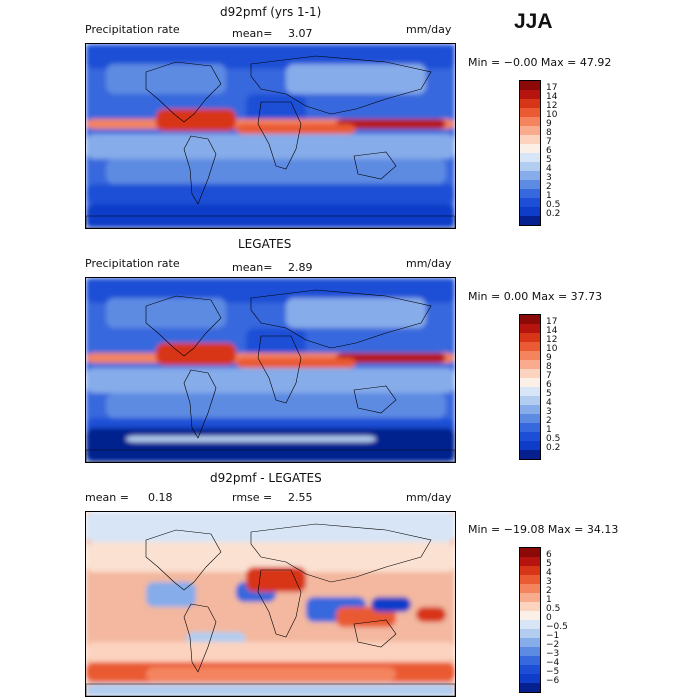 The height and width of the screenshot is (700, 700). What do you see at coordinates (552, 88) in the screenshot?
I see `colorbar-tick-label: 17` at bounding box center [552, 88].